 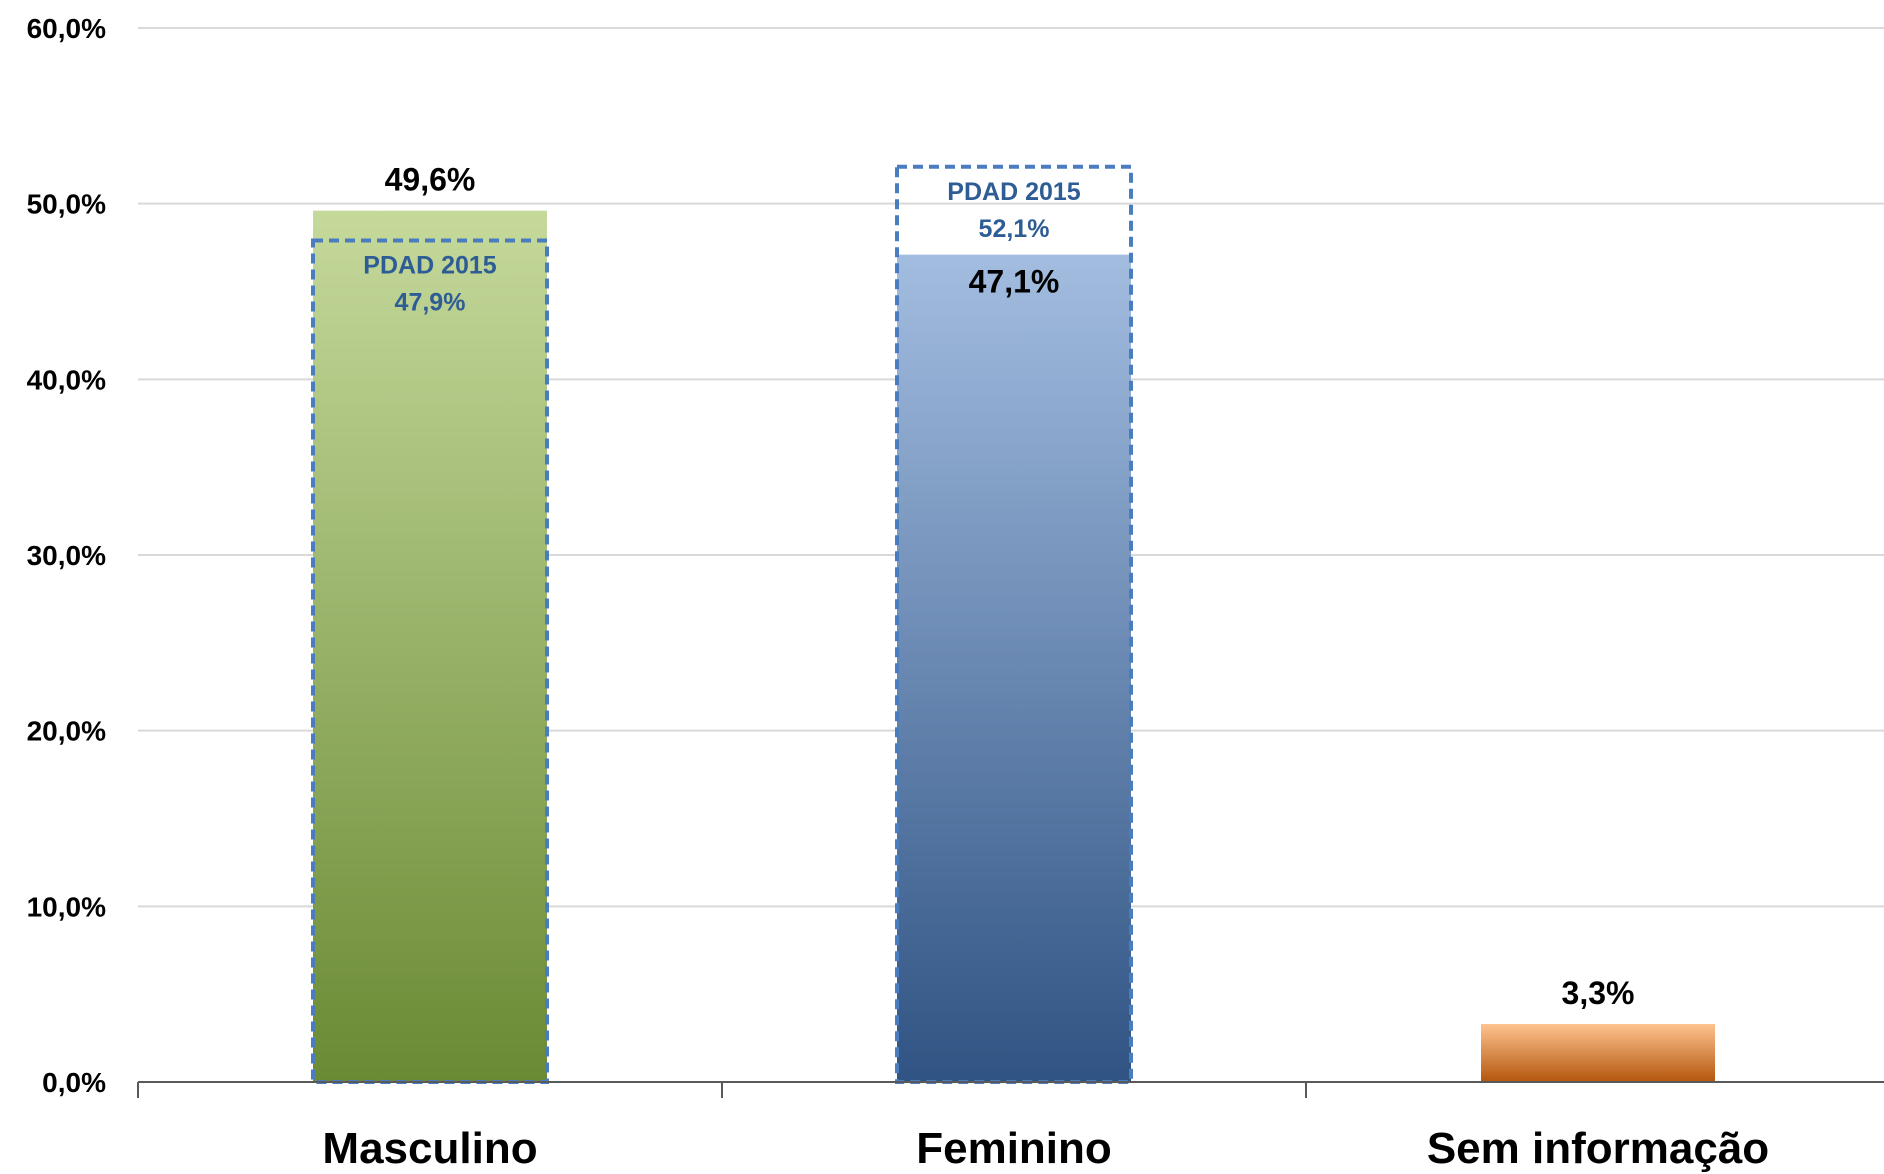 I want to click on bar-feminino, so click(x=1014, y=668).